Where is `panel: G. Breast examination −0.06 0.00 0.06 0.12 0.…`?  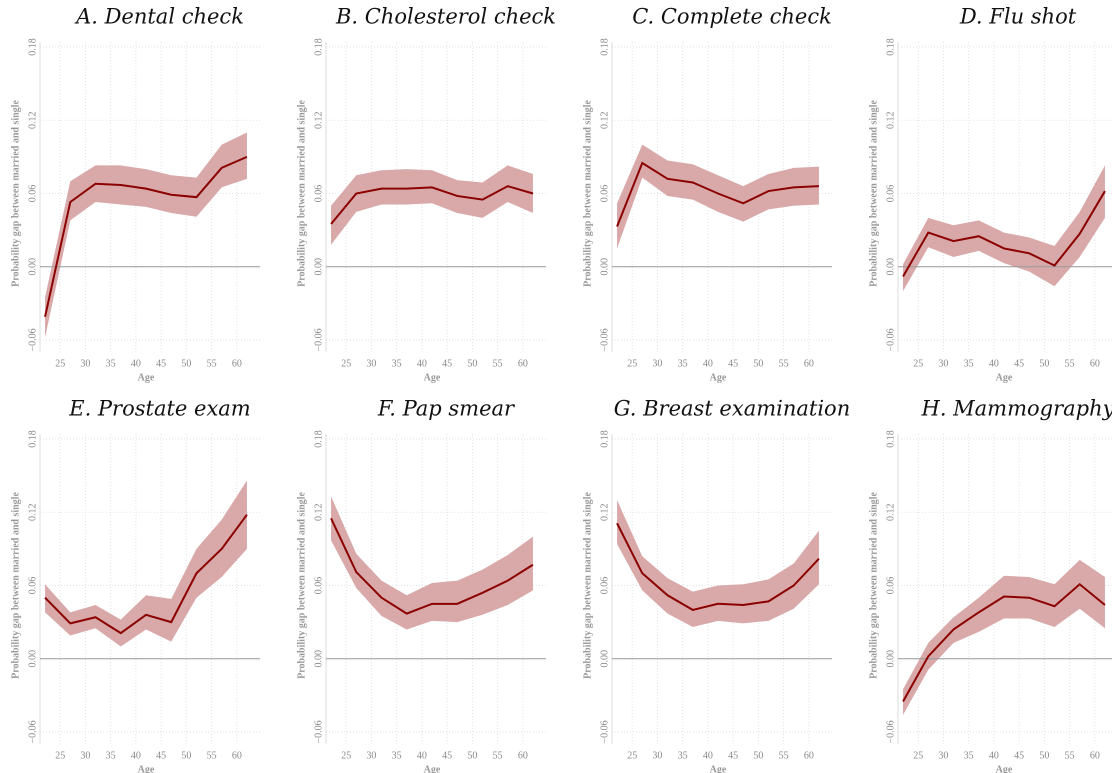
panel: G. Breast examination −0.06 0.00 0.06 0.12 0.… is located at coordinates (716, 585).